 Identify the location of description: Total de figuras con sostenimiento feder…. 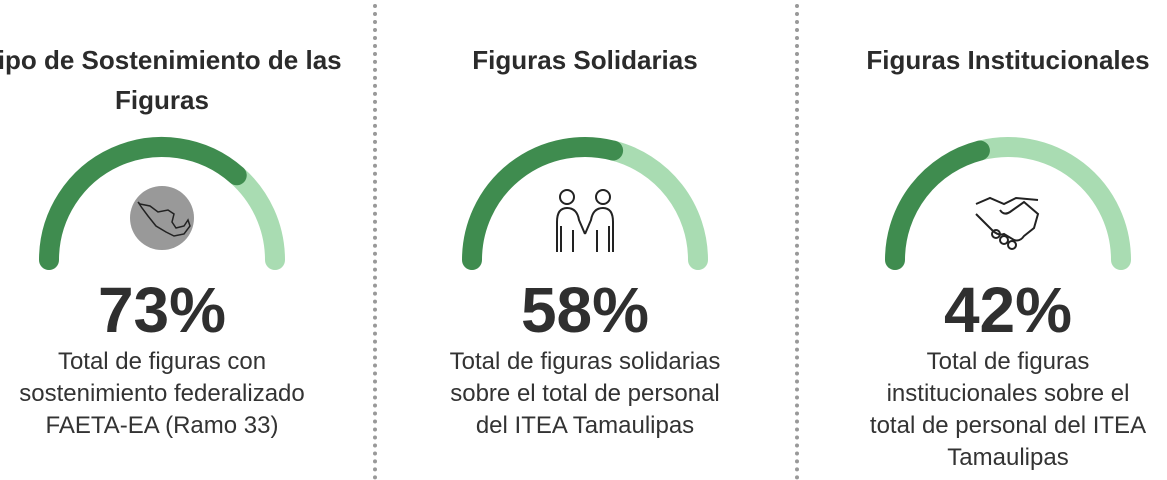
(162, 393).